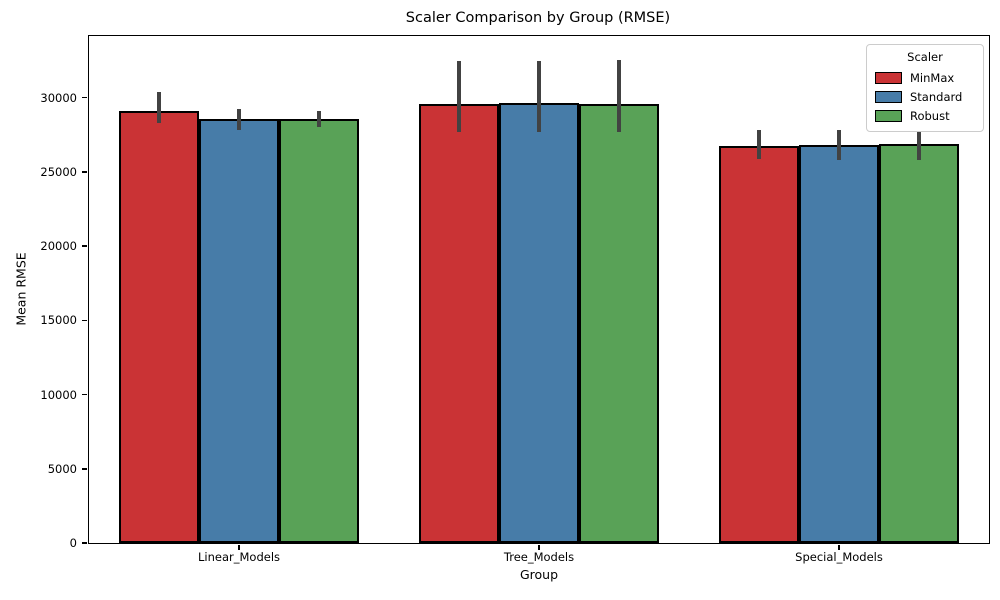 Image resolution: width=1000 pixels, height=600 pixels. What do you see at coordinates (619, 96) in the screenshot?
I see `error-bar-robust-tree_models` at bounding box center [619, 96].